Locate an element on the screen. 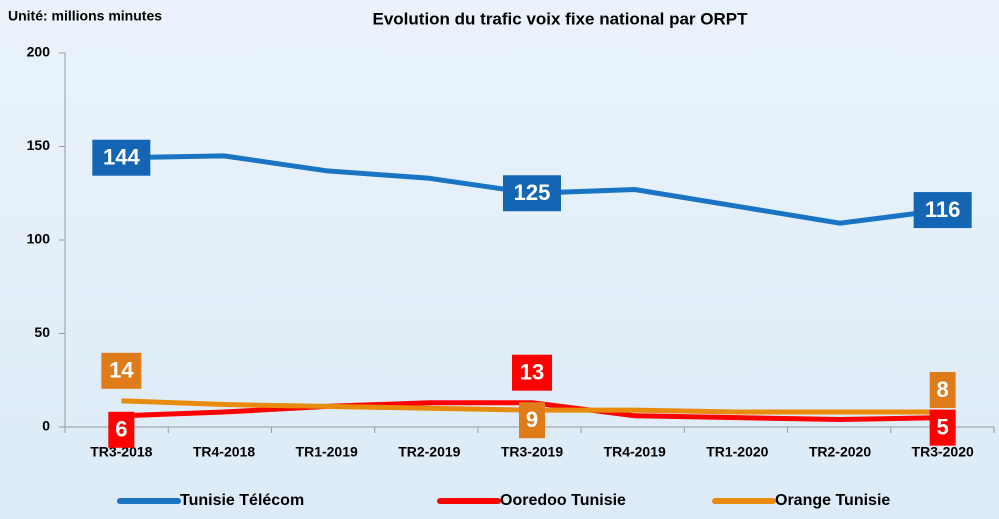  data-label: 5 is located at coordinates (943, 426).